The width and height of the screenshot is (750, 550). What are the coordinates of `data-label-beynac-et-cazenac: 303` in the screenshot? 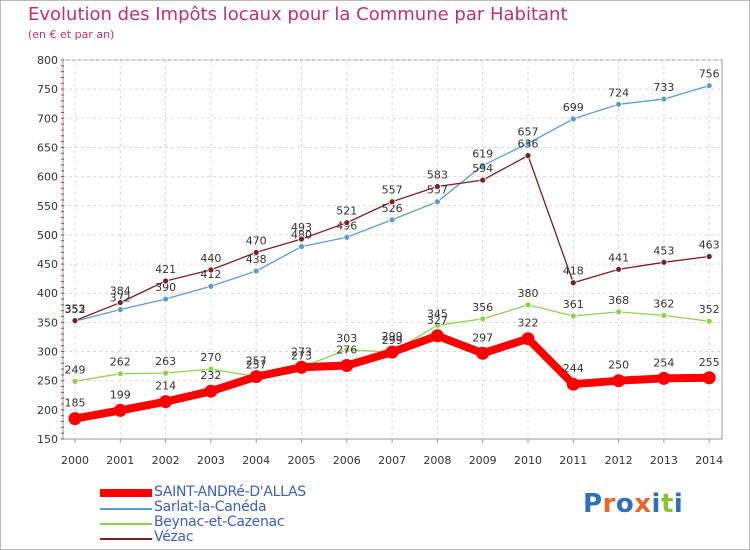 It's located at (346, 338).